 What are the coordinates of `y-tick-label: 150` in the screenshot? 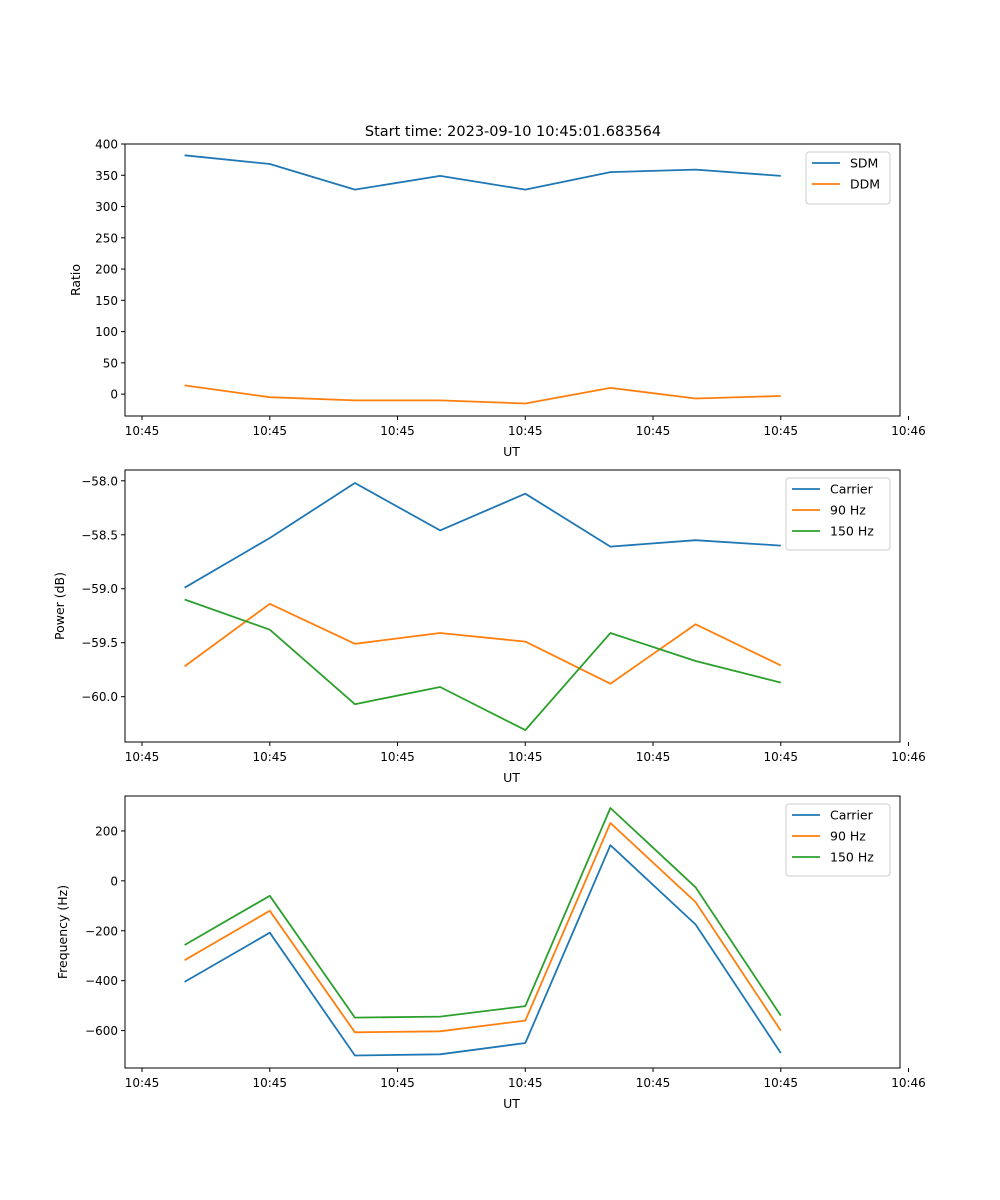 It's located at (106, 301).